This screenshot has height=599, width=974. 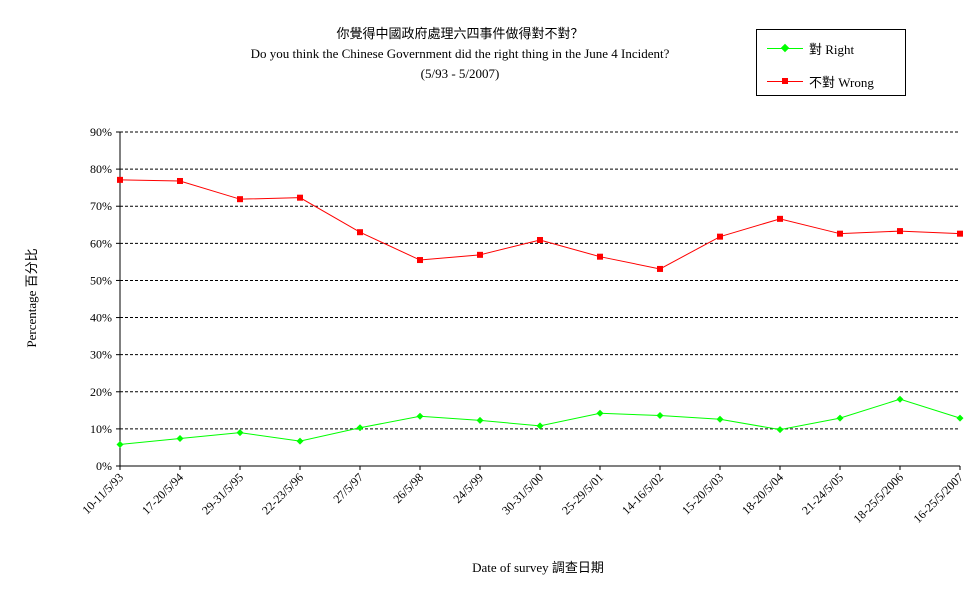 I want to click on x-tick-label: 21-24/5/05, so click(x=822, y=493).